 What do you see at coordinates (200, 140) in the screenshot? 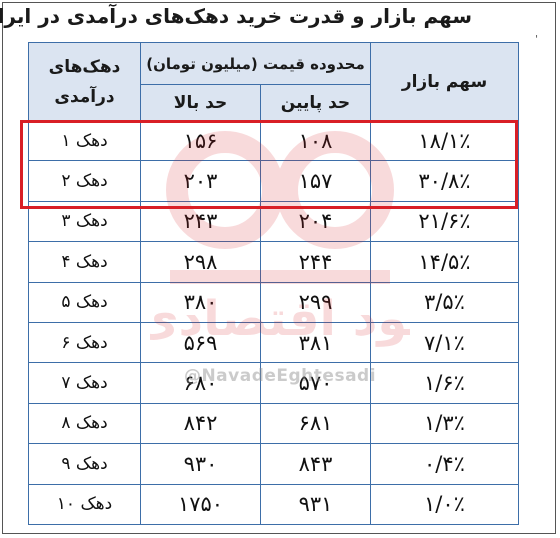
I see `upper-bound-cell: ۱۵۶` at bounding box center [200, 140].